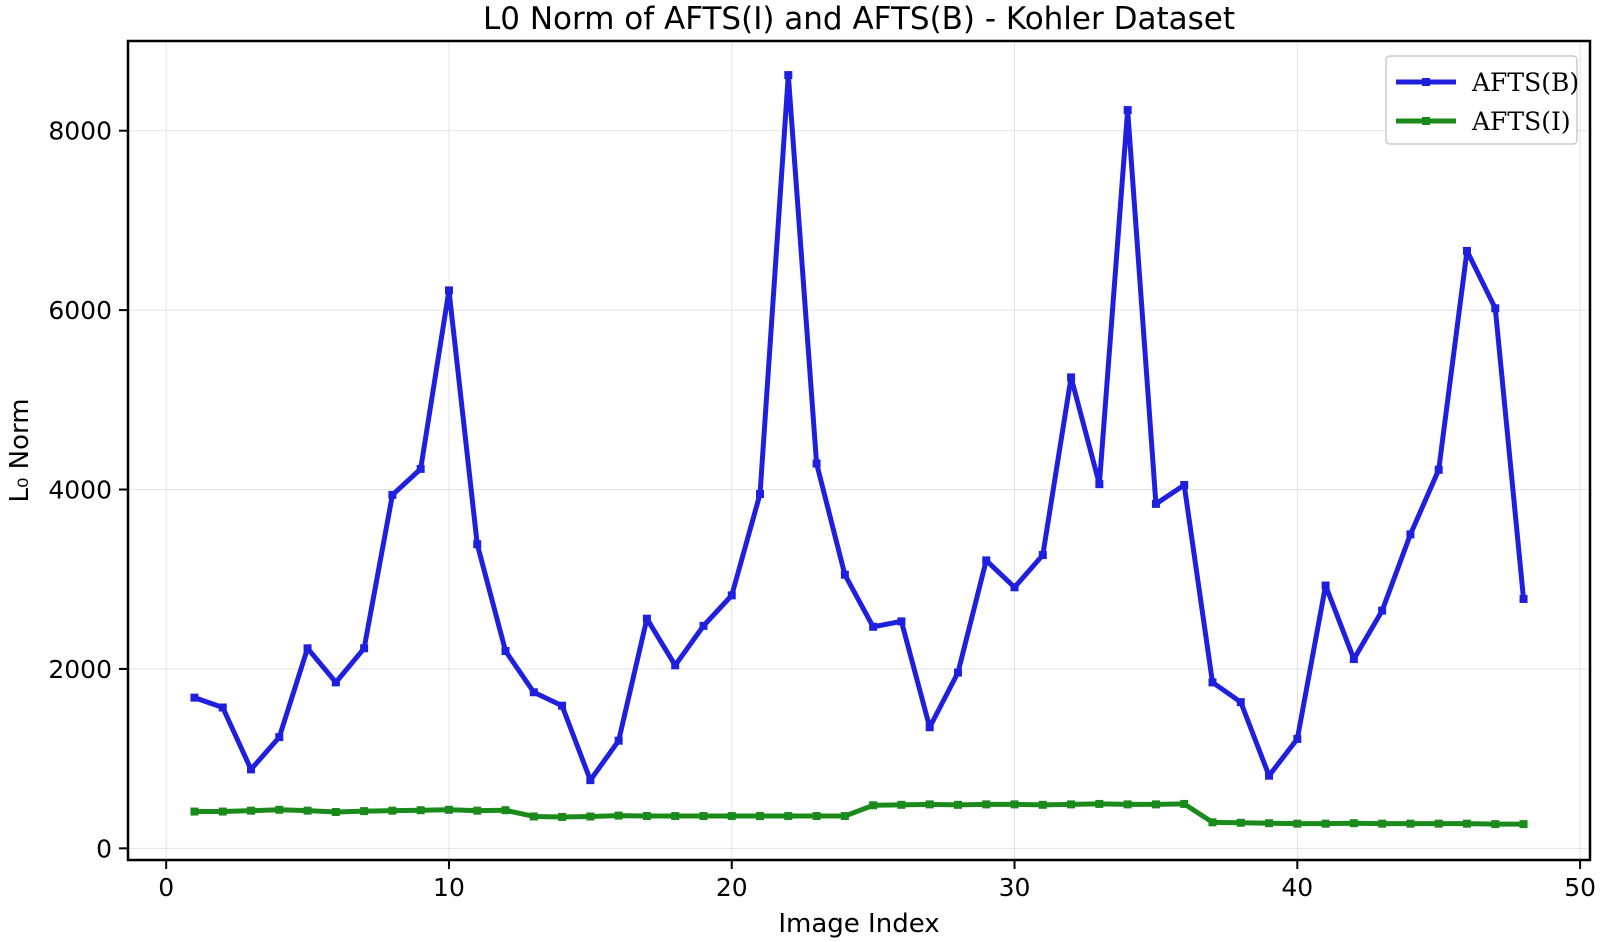 This screenshot has height=942, width=1600. What do you see at coordinates (449, 887) in the screenshot?
I see `x-tick-label: 10` at bounding box center [449, 887].